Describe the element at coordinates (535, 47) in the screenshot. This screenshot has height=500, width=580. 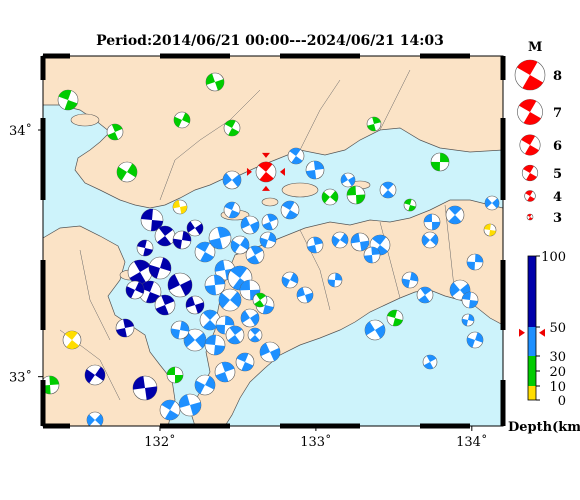
I see `magnitude-legend-title: M` at that location.